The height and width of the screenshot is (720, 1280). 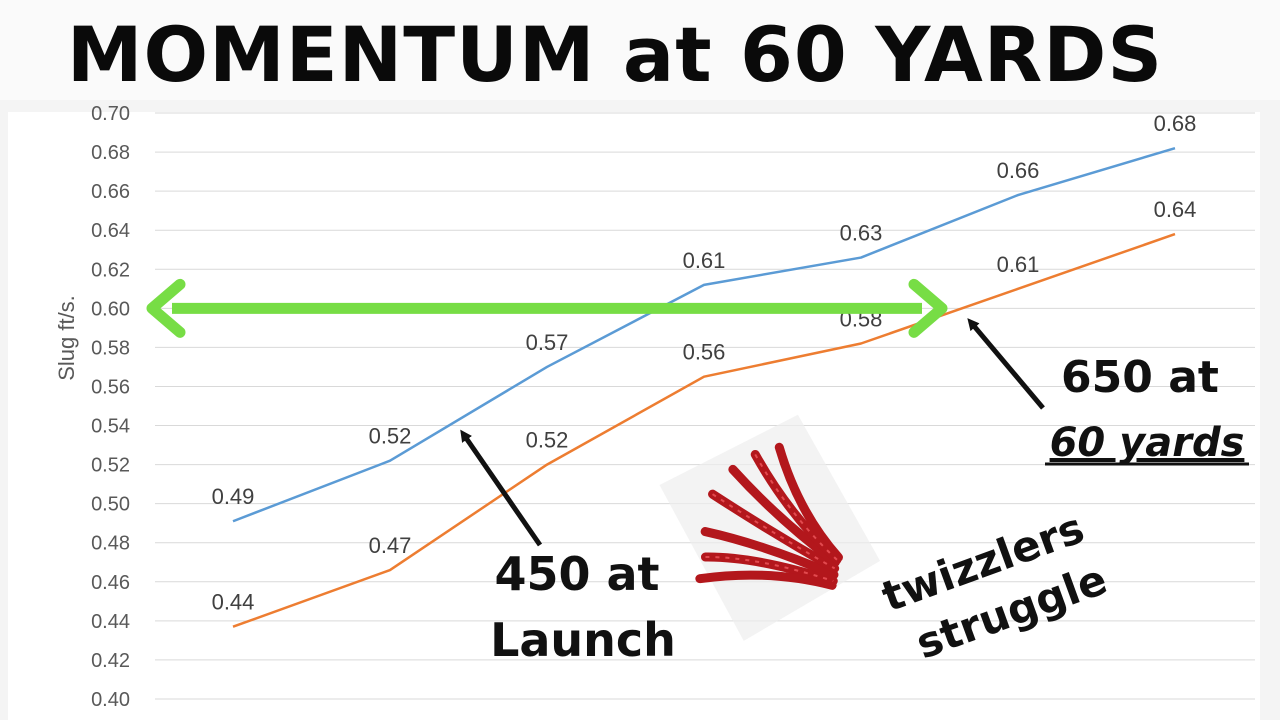 I want to click on y-tick-label: 0.44, so click(x=110, y=622).